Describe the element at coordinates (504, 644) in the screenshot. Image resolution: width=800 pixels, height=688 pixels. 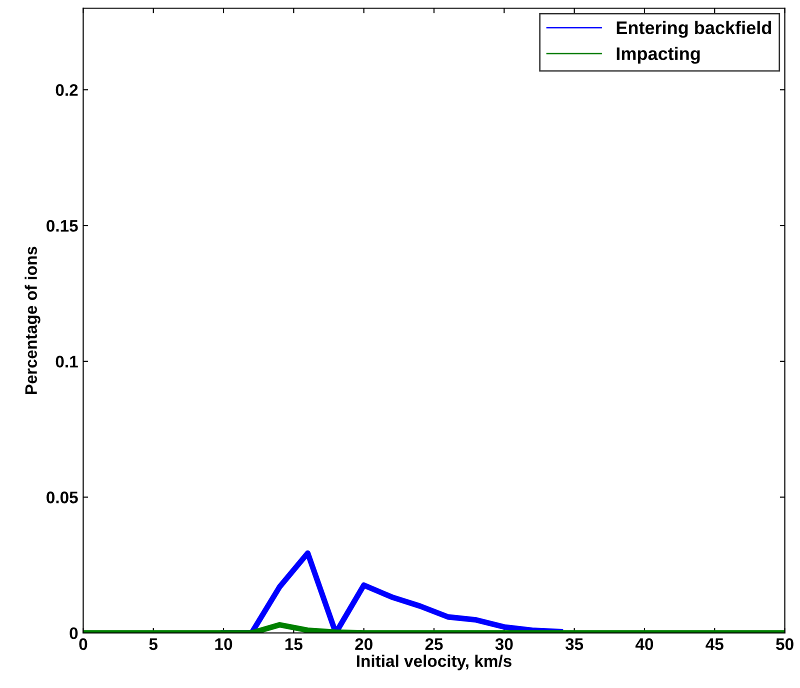
I see `x-tick-label: 30` at that location.